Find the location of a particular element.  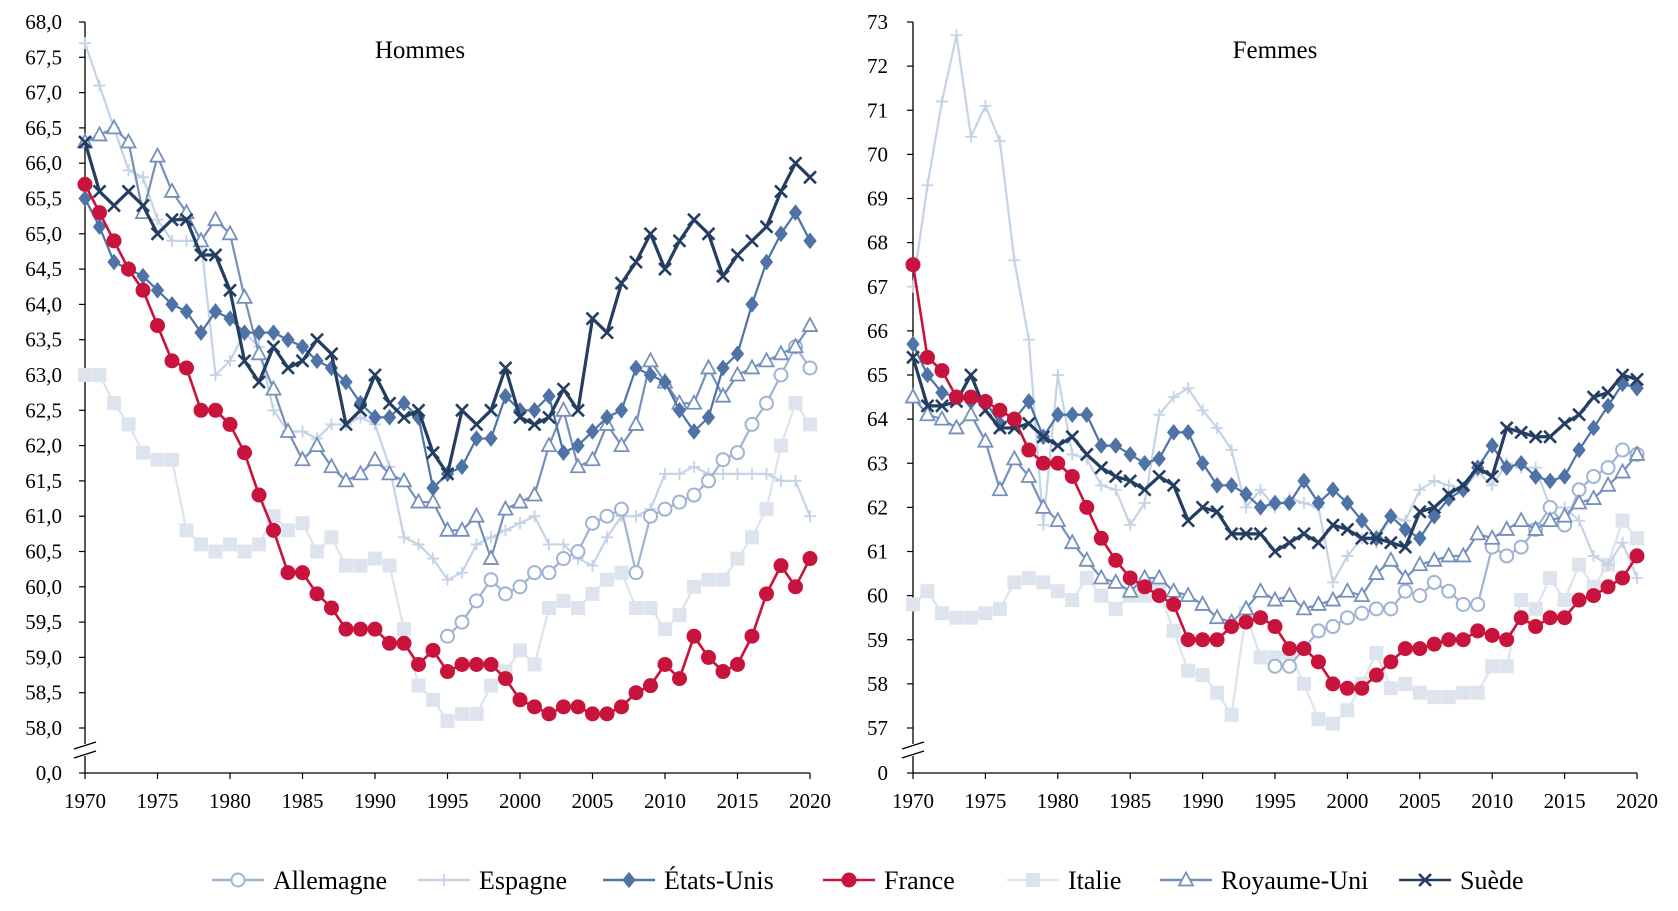

legend-label: Espagne is located at coordinates (523, 880).